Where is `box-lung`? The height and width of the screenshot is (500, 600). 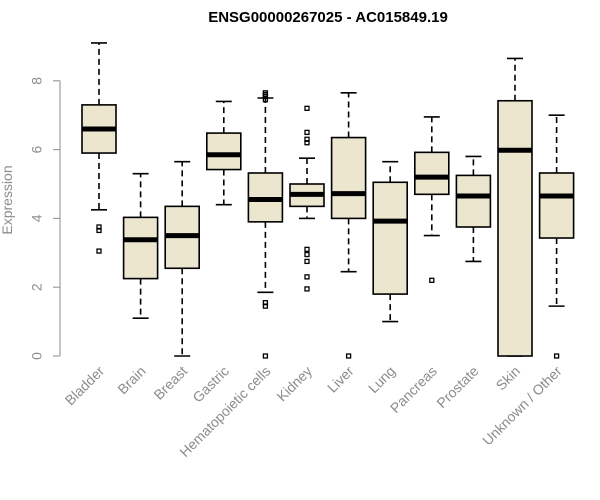 box-lung is located at coordinates (390, 241).